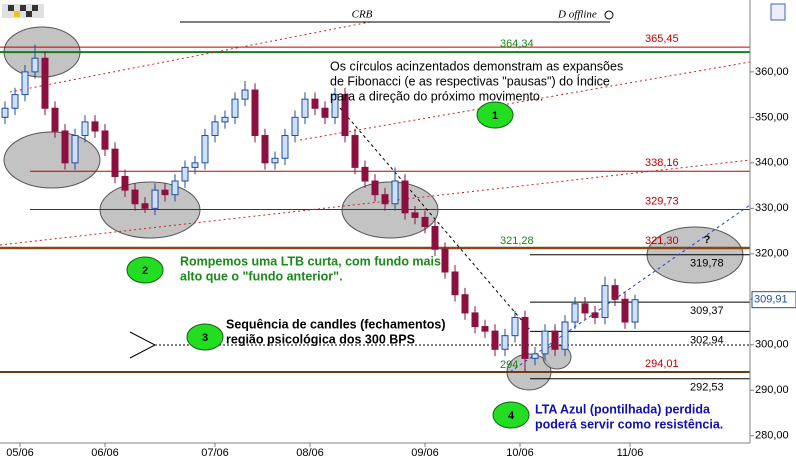 This screenshot has width=796, height=461. Describe the element at coordinates (772, 208) in the screenshot. I see `y-tick-label: 330,00` at that location.